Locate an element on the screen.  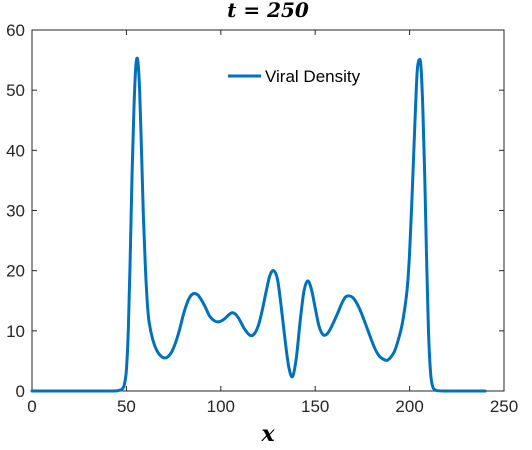
y-tick-label: 30 is located at coordinates (15, 211).